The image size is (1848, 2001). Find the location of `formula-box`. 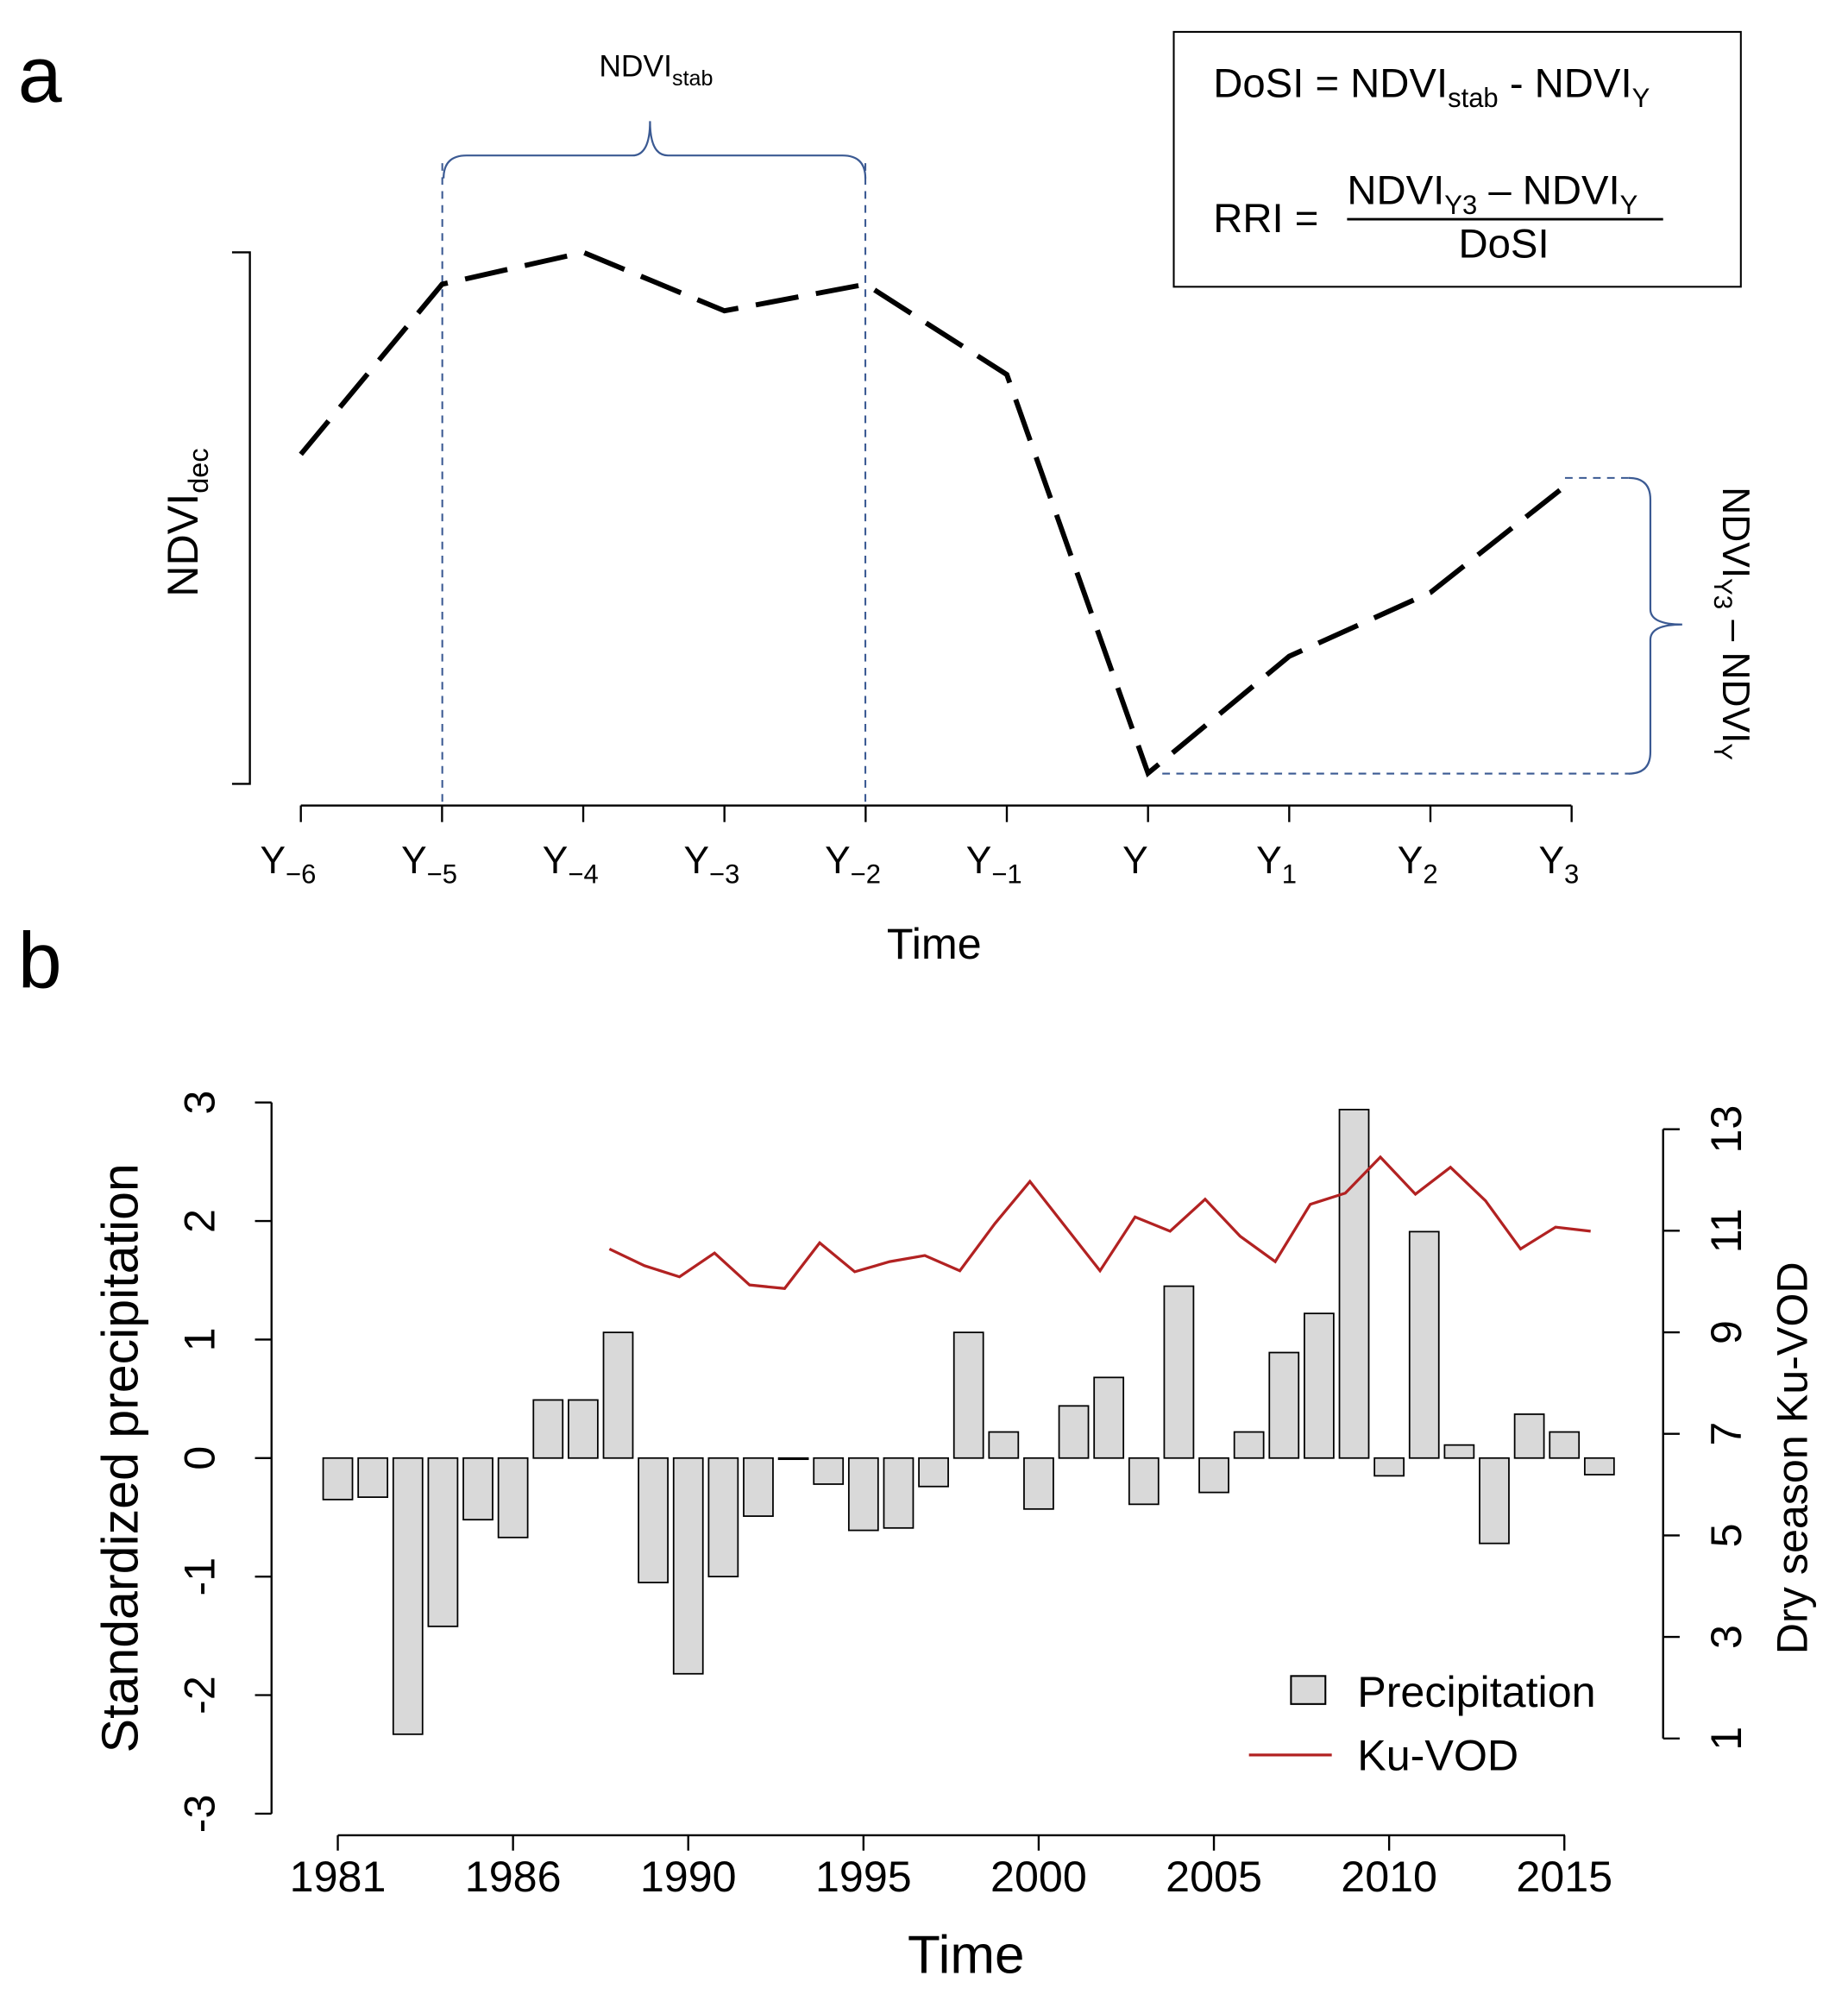

formula-box is located at coordinates (1457, 159).